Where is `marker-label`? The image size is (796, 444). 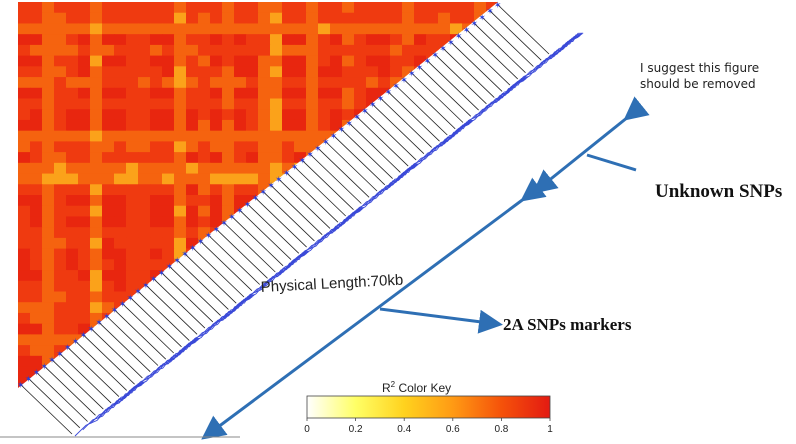 marker-label is located at coordinates (554, 55).